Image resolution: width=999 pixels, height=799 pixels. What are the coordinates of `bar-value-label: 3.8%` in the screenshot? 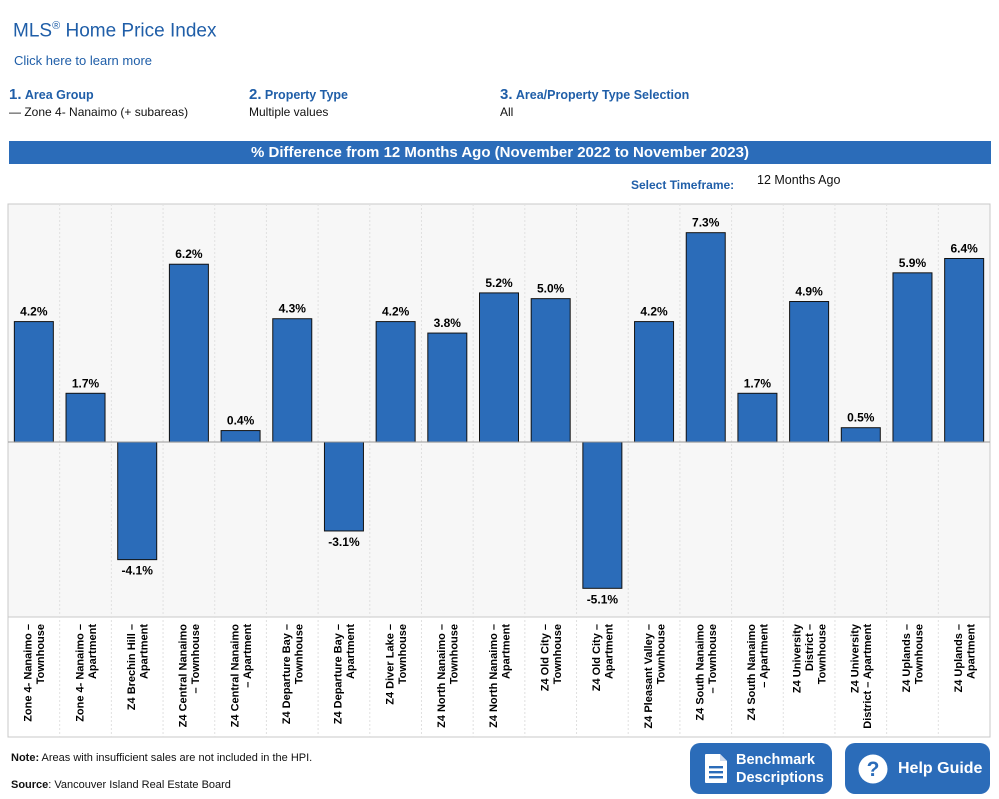 It's located at (448, 323).